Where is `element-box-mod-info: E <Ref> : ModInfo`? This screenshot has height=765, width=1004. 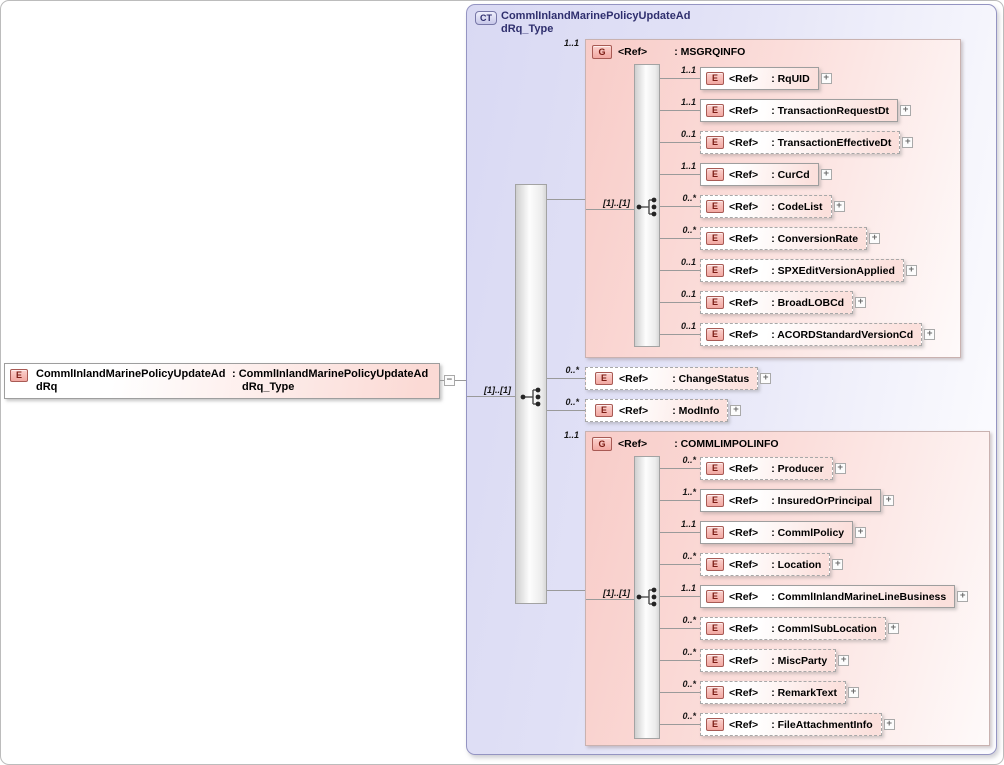 element-box-mod-info: E <Ref> : ModInfo is located at coordinates (657, 410).